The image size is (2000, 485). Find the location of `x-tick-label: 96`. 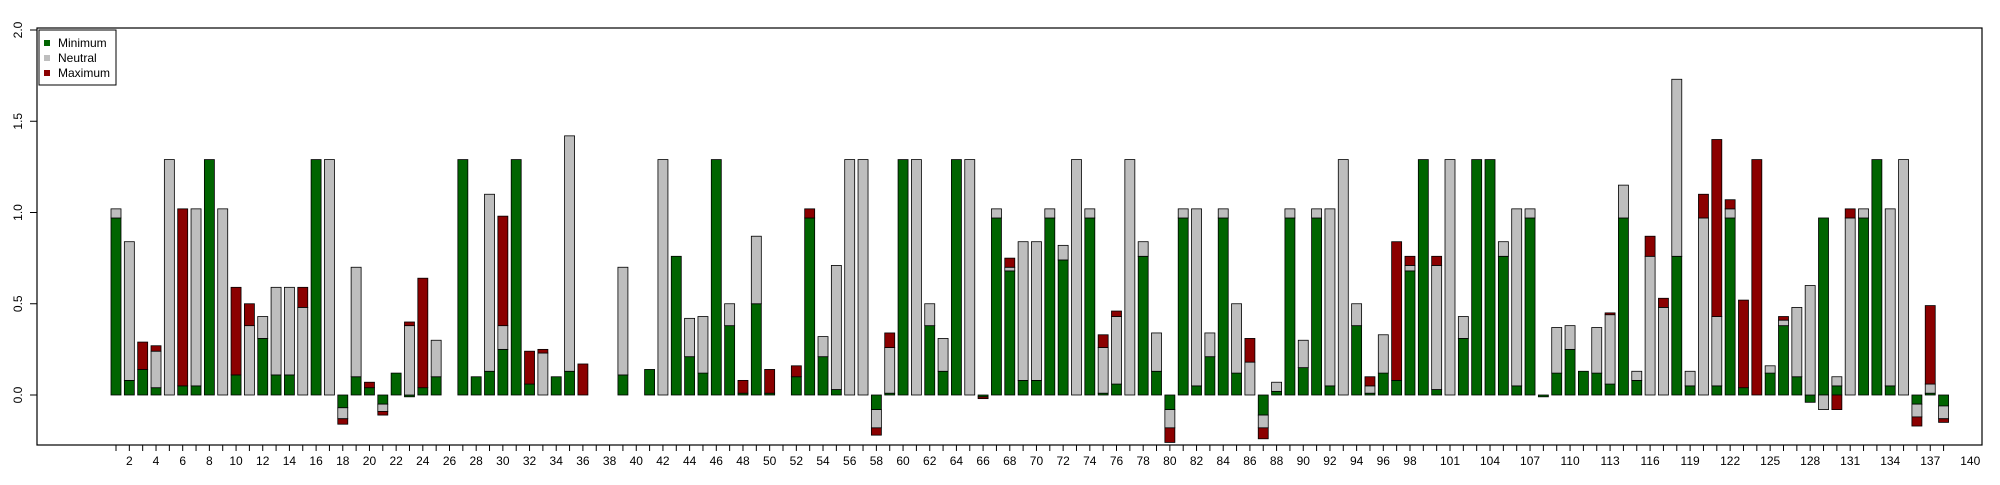

x-tick-label: 96 is located at coordinates (1384, 461).